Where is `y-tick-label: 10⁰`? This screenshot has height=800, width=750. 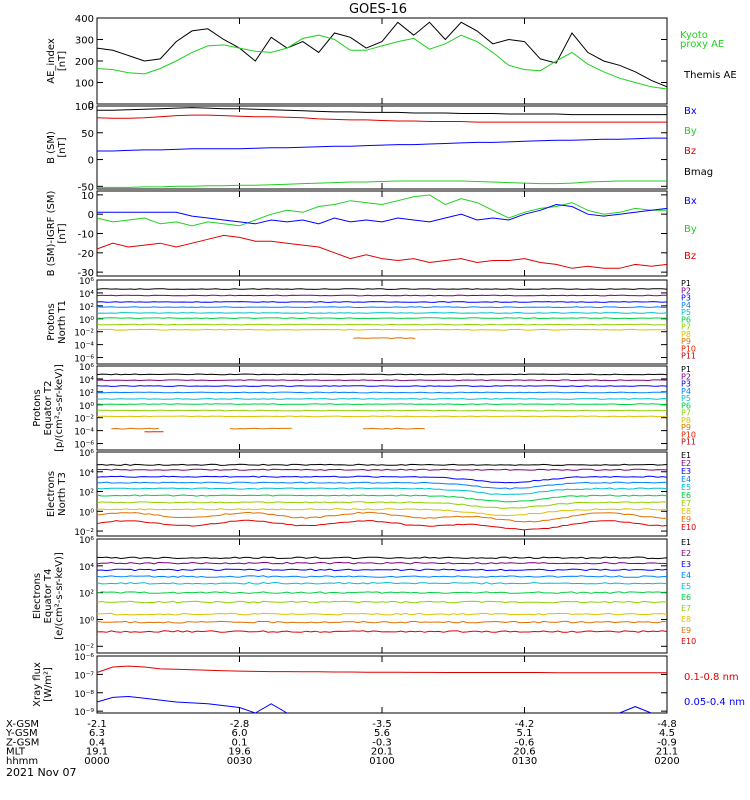
y-tick-label: 10⁰ is located at coordinates (86, 513).